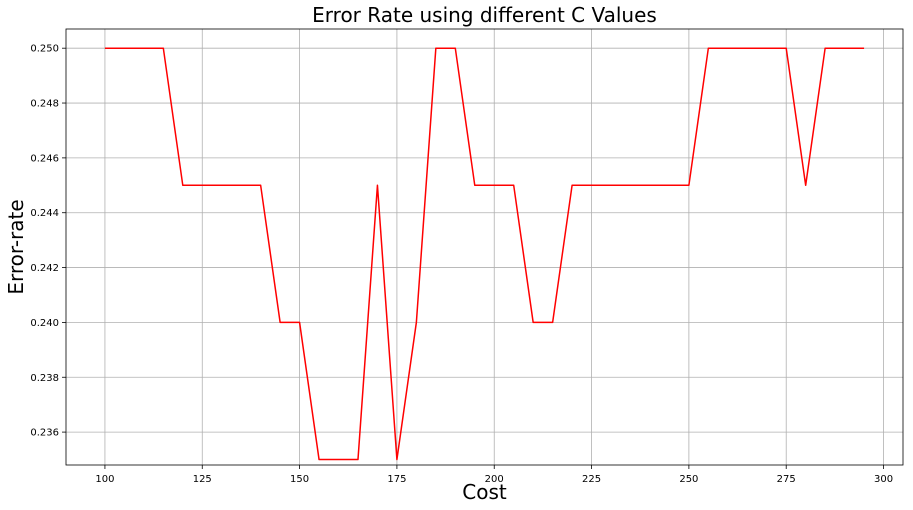  I want to click on y-tick-label: 0.242, so click(44, 268).